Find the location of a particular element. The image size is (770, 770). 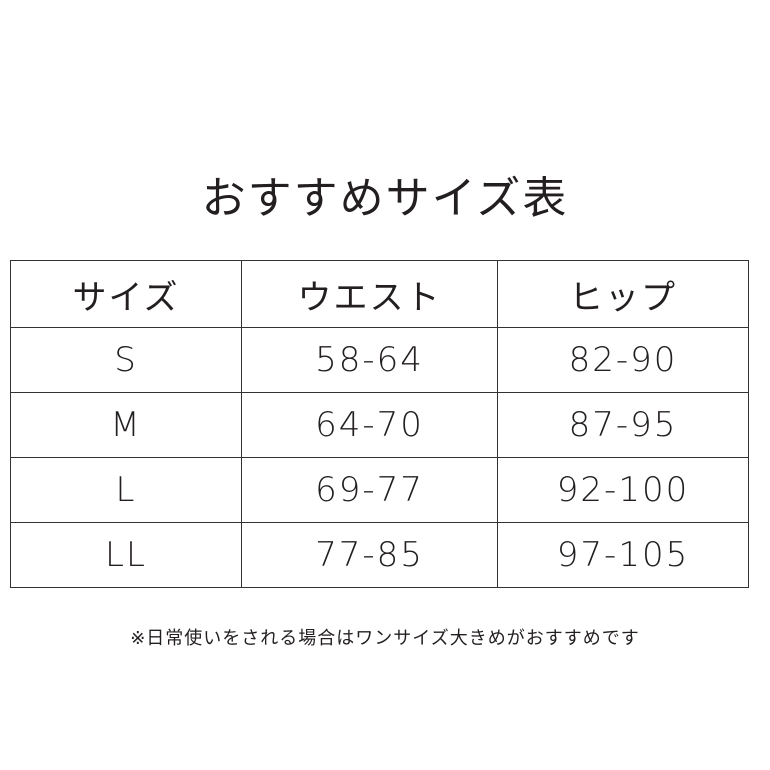

page-title: おすすめサイズ表 is located at coordinates (385, 198).